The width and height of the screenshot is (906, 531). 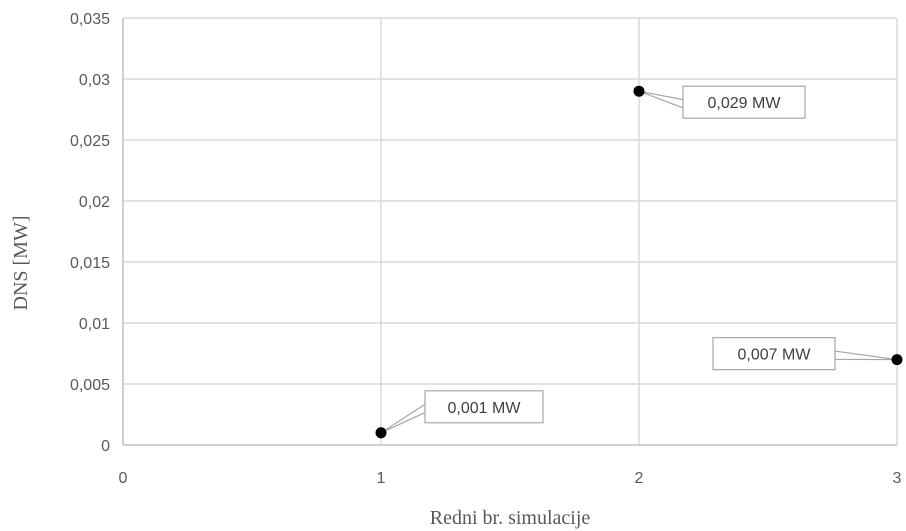 I want to click on y-axis-title: DNS [MW], so click(x=21, y=263).